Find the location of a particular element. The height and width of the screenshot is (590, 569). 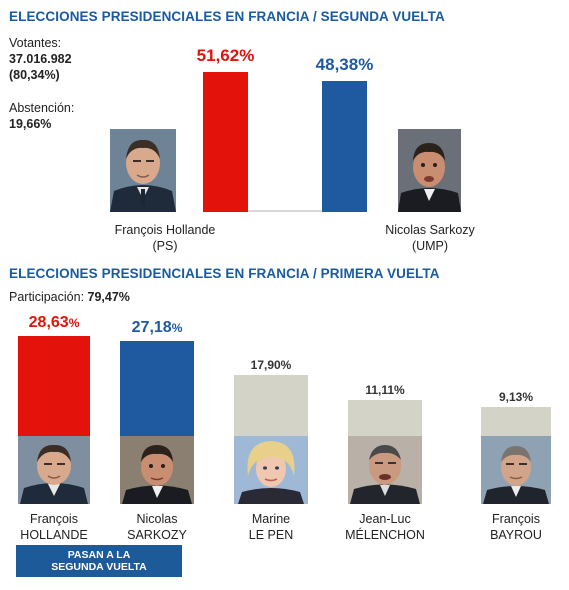

participacion-row: Participación: 79,47% is located at coordinates (69, 297).